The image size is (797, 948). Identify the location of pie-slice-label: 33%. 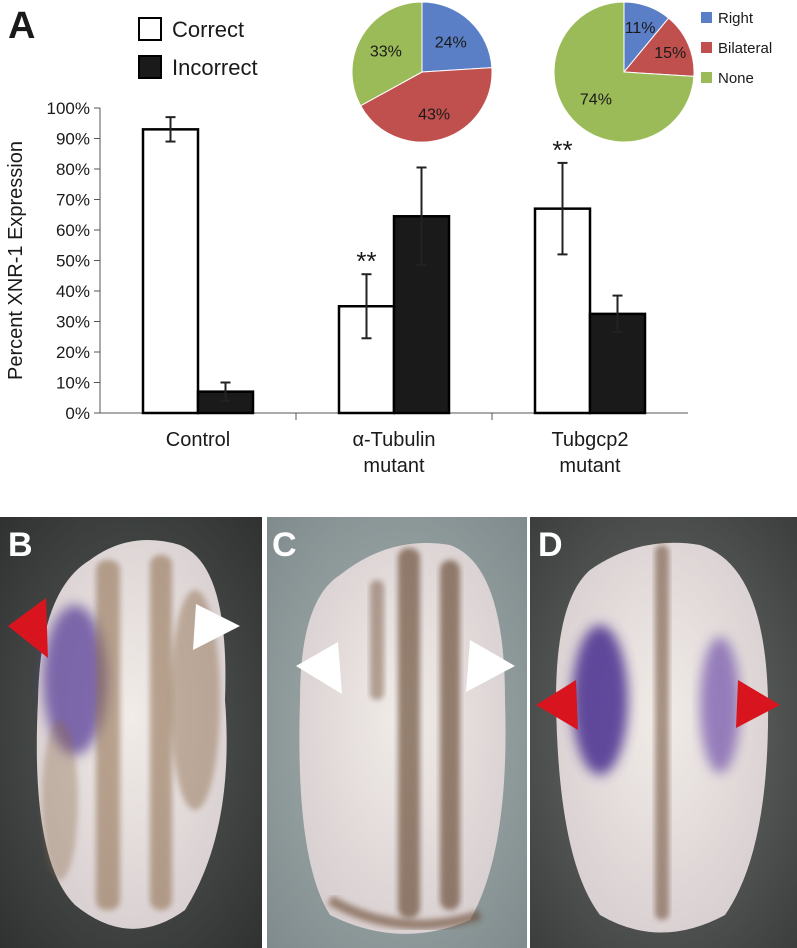
(386, 52).